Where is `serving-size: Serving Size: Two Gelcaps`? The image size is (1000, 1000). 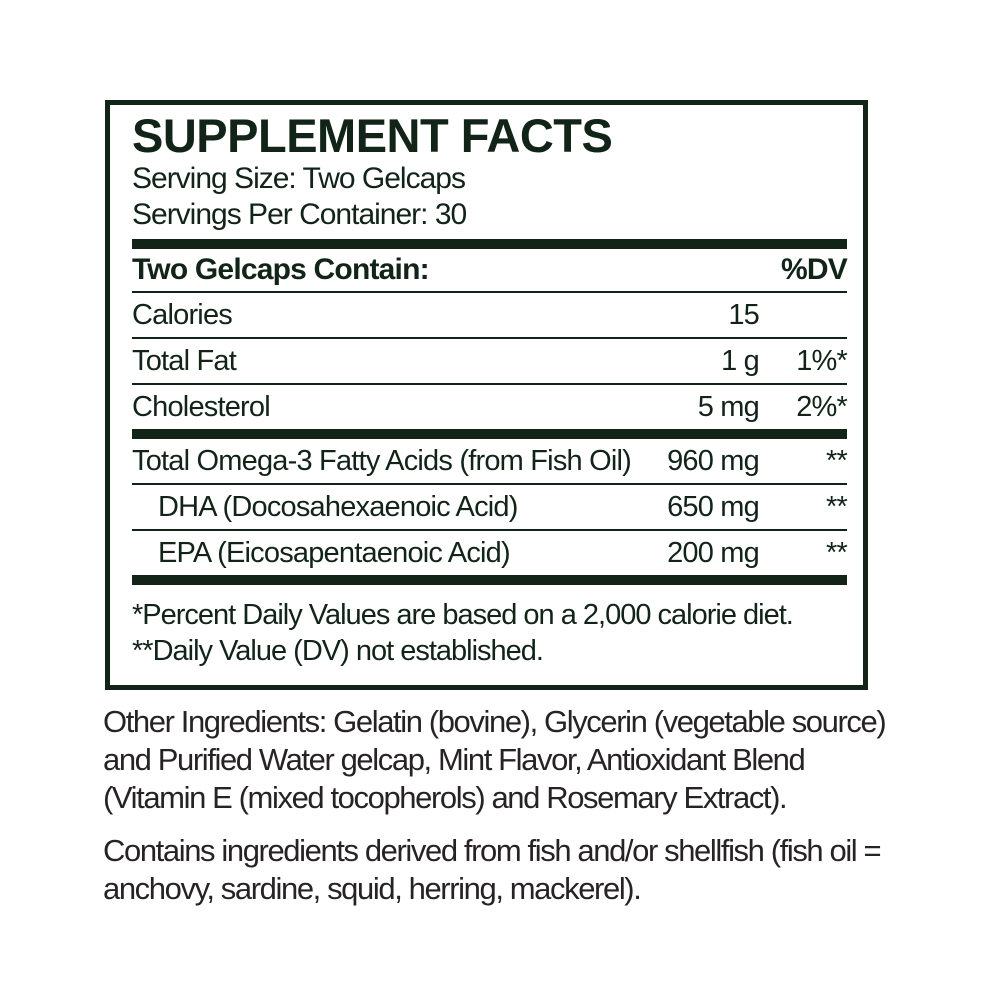
serving-size: Serving Size: Two Gelcaps is located at coordinates (299, 178).